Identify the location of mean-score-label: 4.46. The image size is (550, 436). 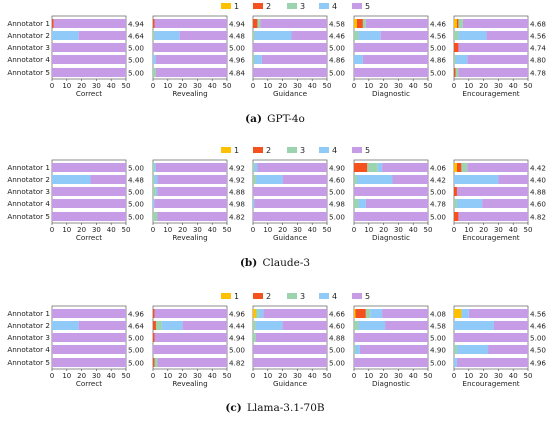
(438, 24).